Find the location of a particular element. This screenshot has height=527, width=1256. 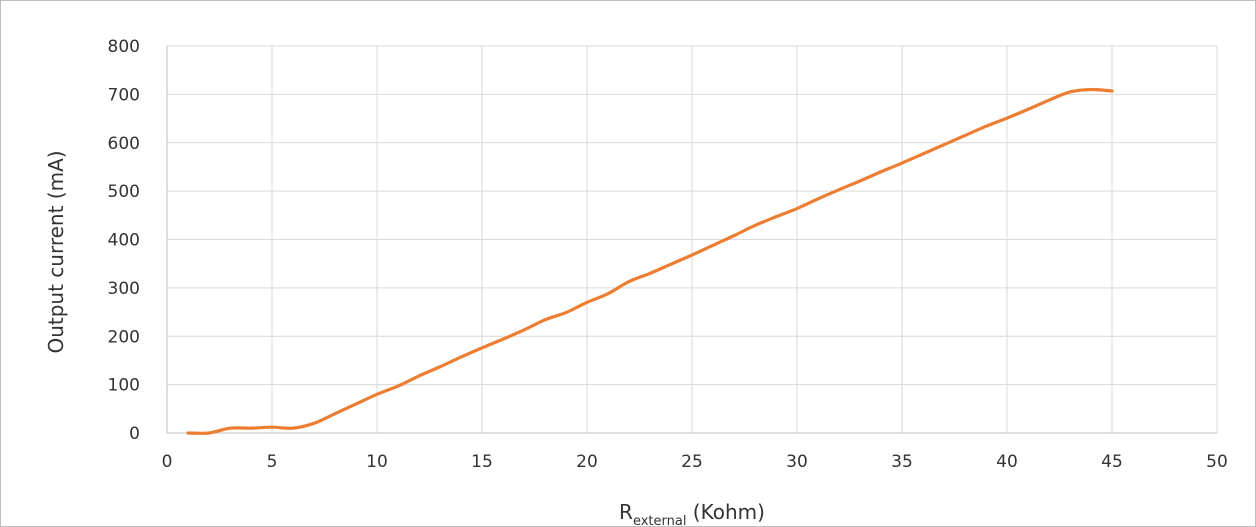

x-tick-label: 45 is located at coordinates (1112, 462).